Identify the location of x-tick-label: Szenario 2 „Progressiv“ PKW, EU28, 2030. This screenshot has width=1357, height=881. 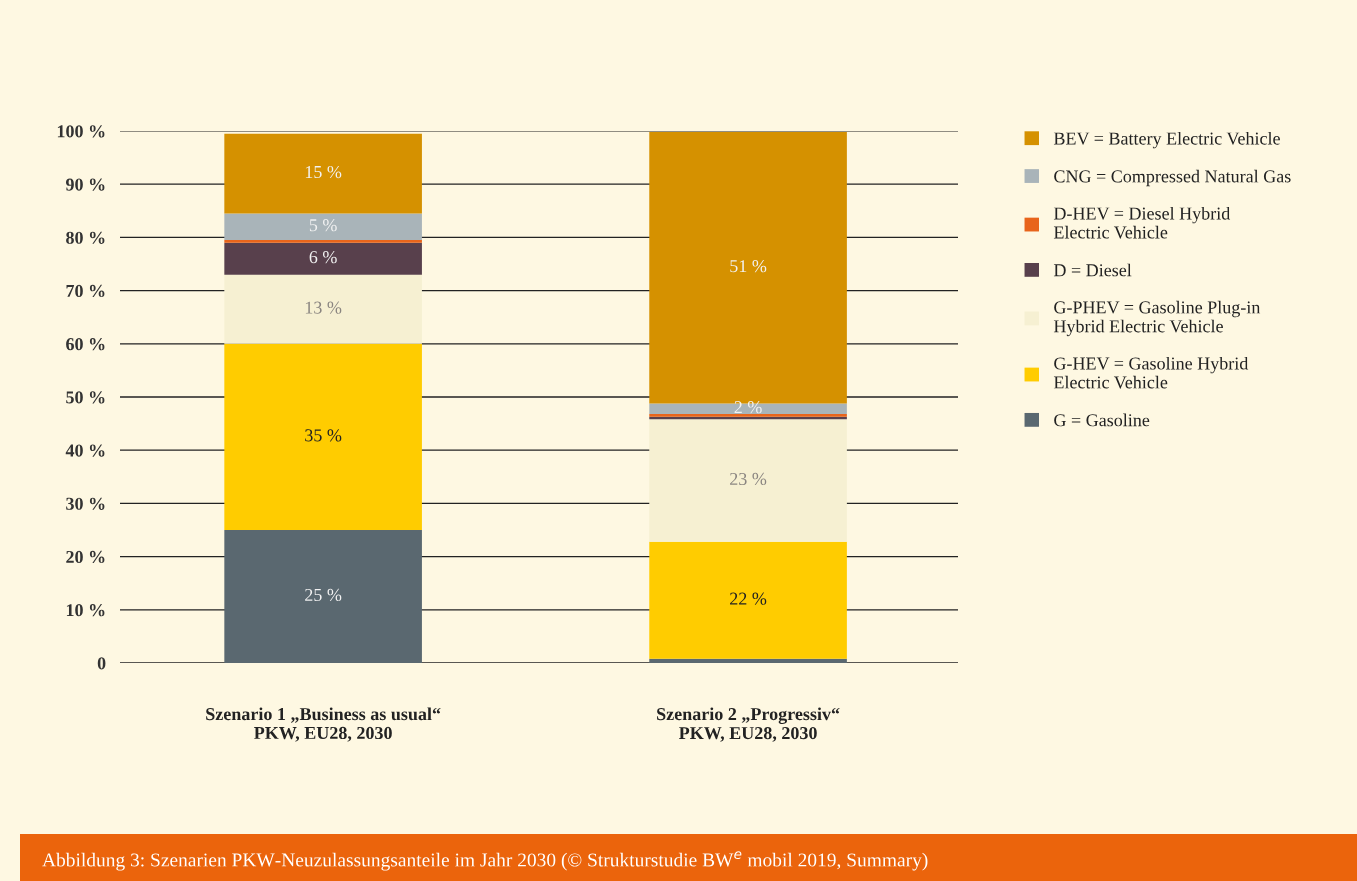
(748, 724).